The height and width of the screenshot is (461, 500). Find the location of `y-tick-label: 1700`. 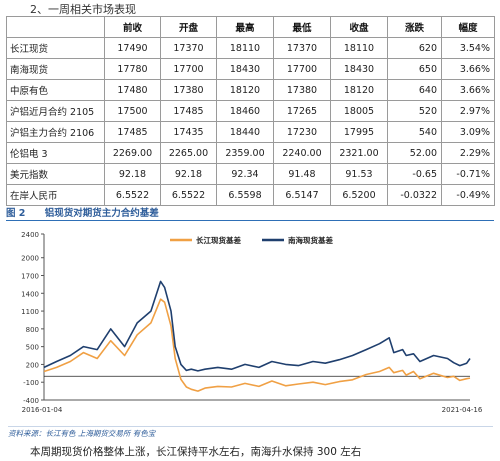

y-tick-label: 1700 is located at coordinates (30, 277).